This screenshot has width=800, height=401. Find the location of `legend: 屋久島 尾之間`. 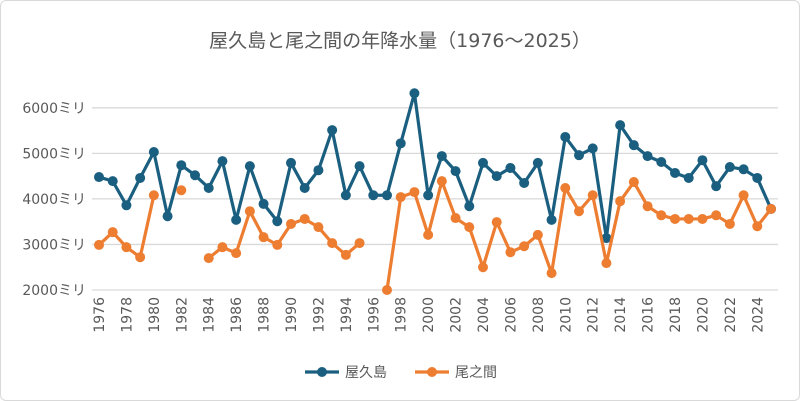

legend: 屋久島 尾之間 is located at coordinates (401, 373).